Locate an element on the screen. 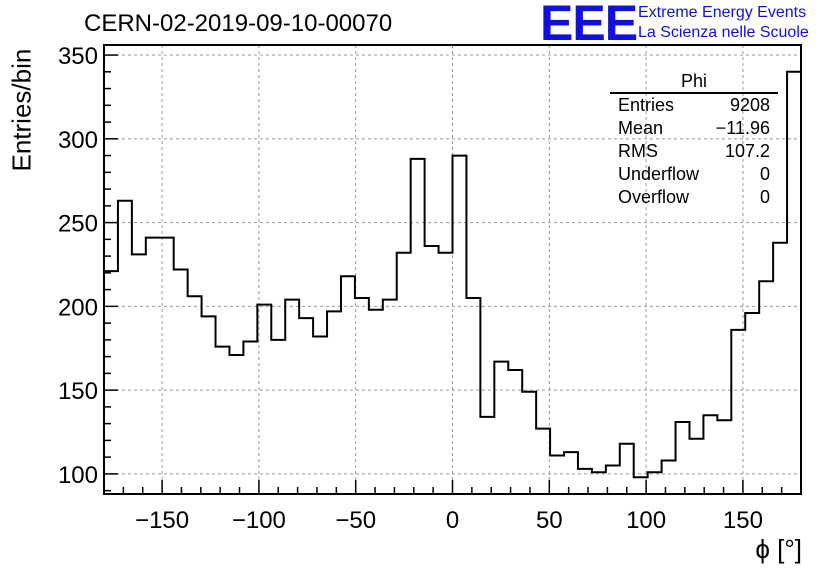  stat-row-overflow: Overflow 0 is located at coordinates (694, 197).